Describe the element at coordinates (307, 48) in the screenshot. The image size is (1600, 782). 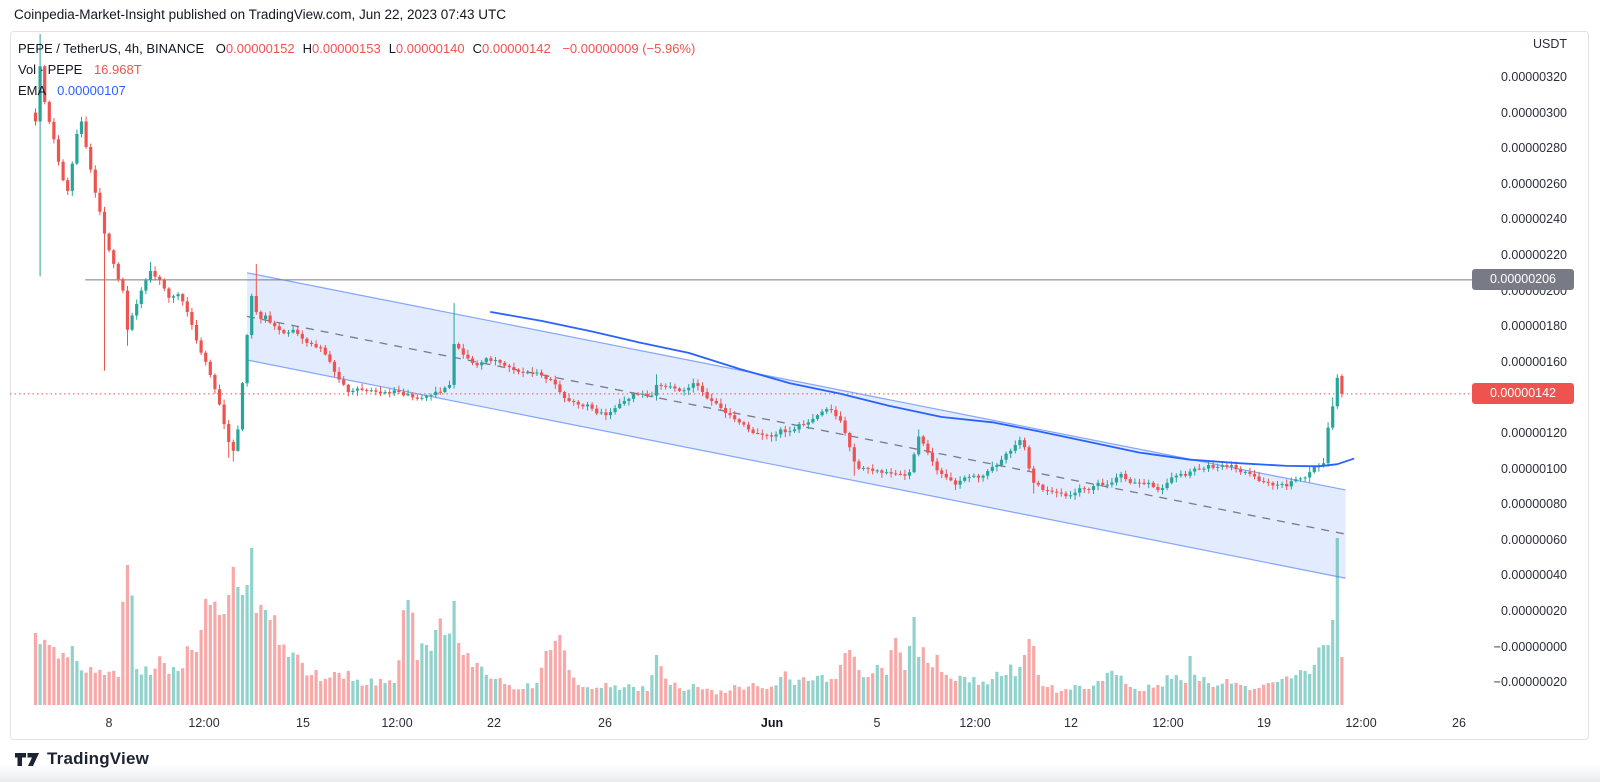
I see `ohlc-key: H` at that location.